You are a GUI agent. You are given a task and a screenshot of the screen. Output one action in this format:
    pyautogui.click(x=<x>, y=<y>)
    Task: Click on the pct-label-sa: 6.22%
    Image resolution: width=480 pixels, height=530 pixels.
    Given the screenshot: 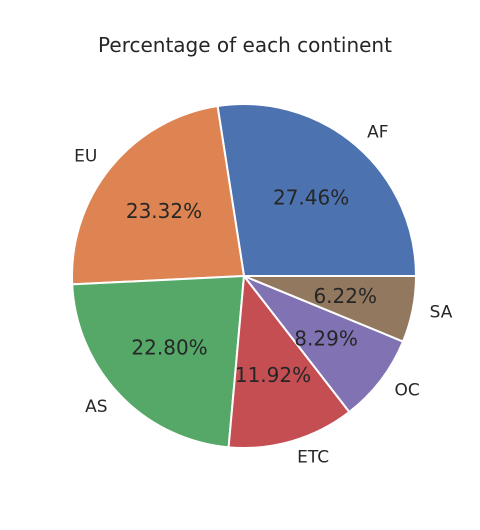 What is the action you would take?
    pyautogui.click(x=345, y=296)
    